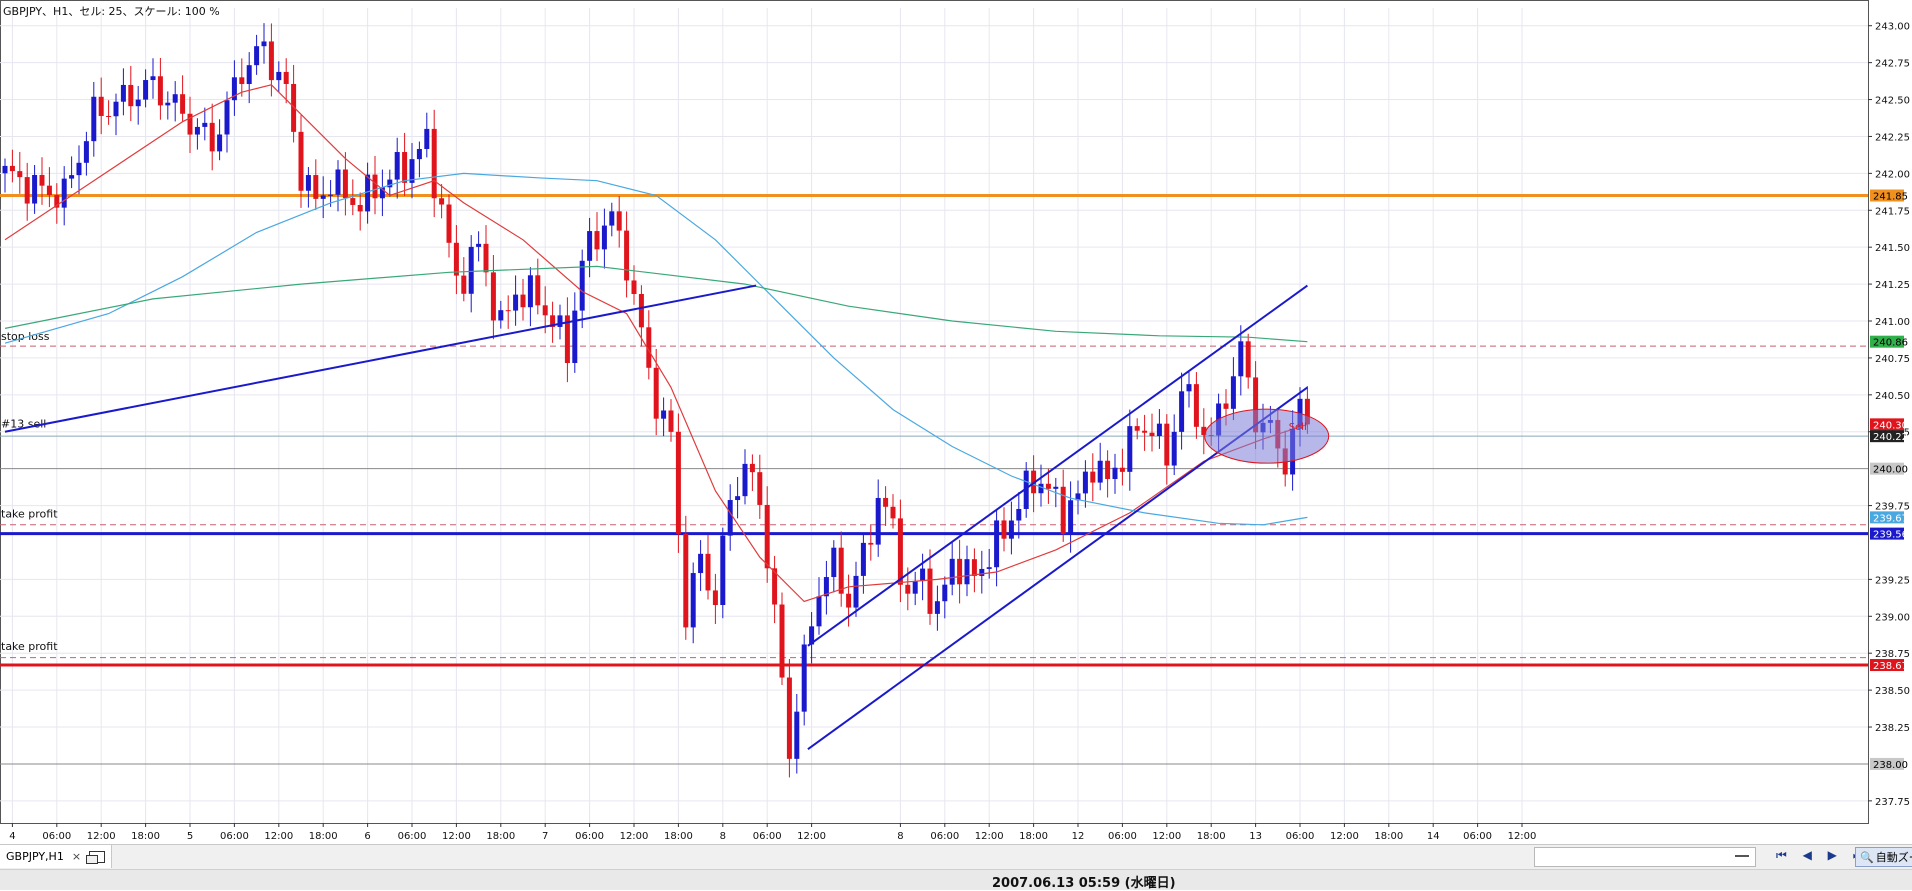 The width and height of the screenshot is (1912, 891). What do you see at coordinates (1823, 855) in the screenshot?
I see `navigation-buttons: ⏮ ◀ ▶ ⏭` at bounding box center [1823, 855].